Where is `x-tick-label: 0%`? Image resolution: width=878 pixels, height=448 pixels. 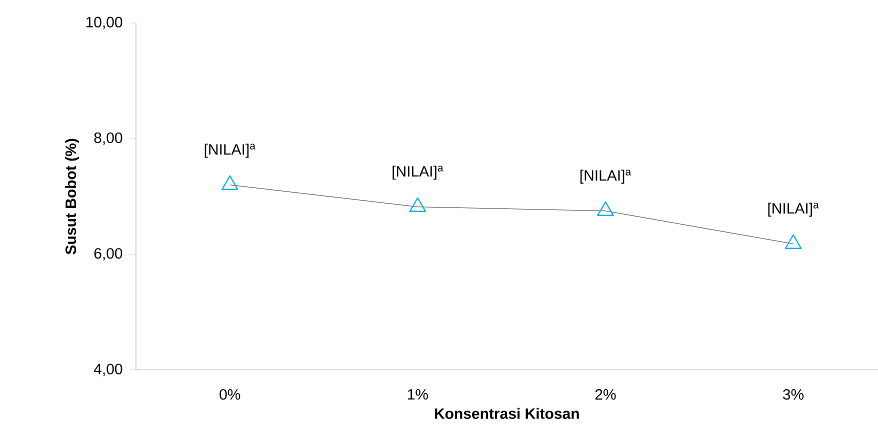
x-tick-label: 0% is located at coordinates (230, 394).